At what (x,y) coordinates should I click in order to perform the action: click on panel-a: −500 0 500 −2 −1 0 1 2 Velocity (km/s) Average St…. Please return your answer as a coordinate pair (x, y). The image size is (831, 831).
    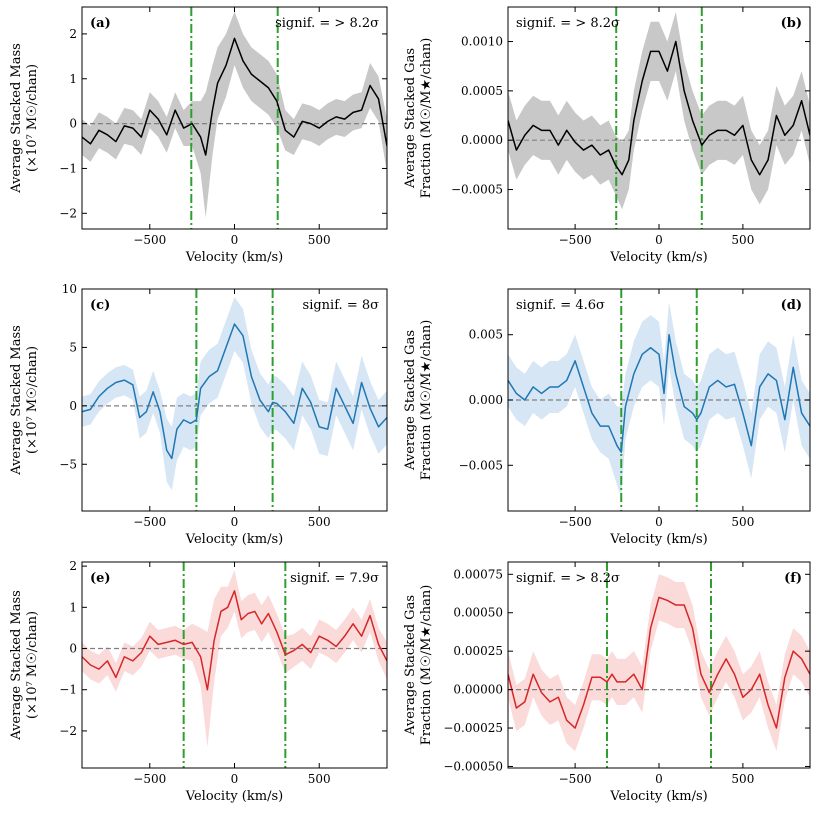
    Looking at the image, I should click on (198, 135).